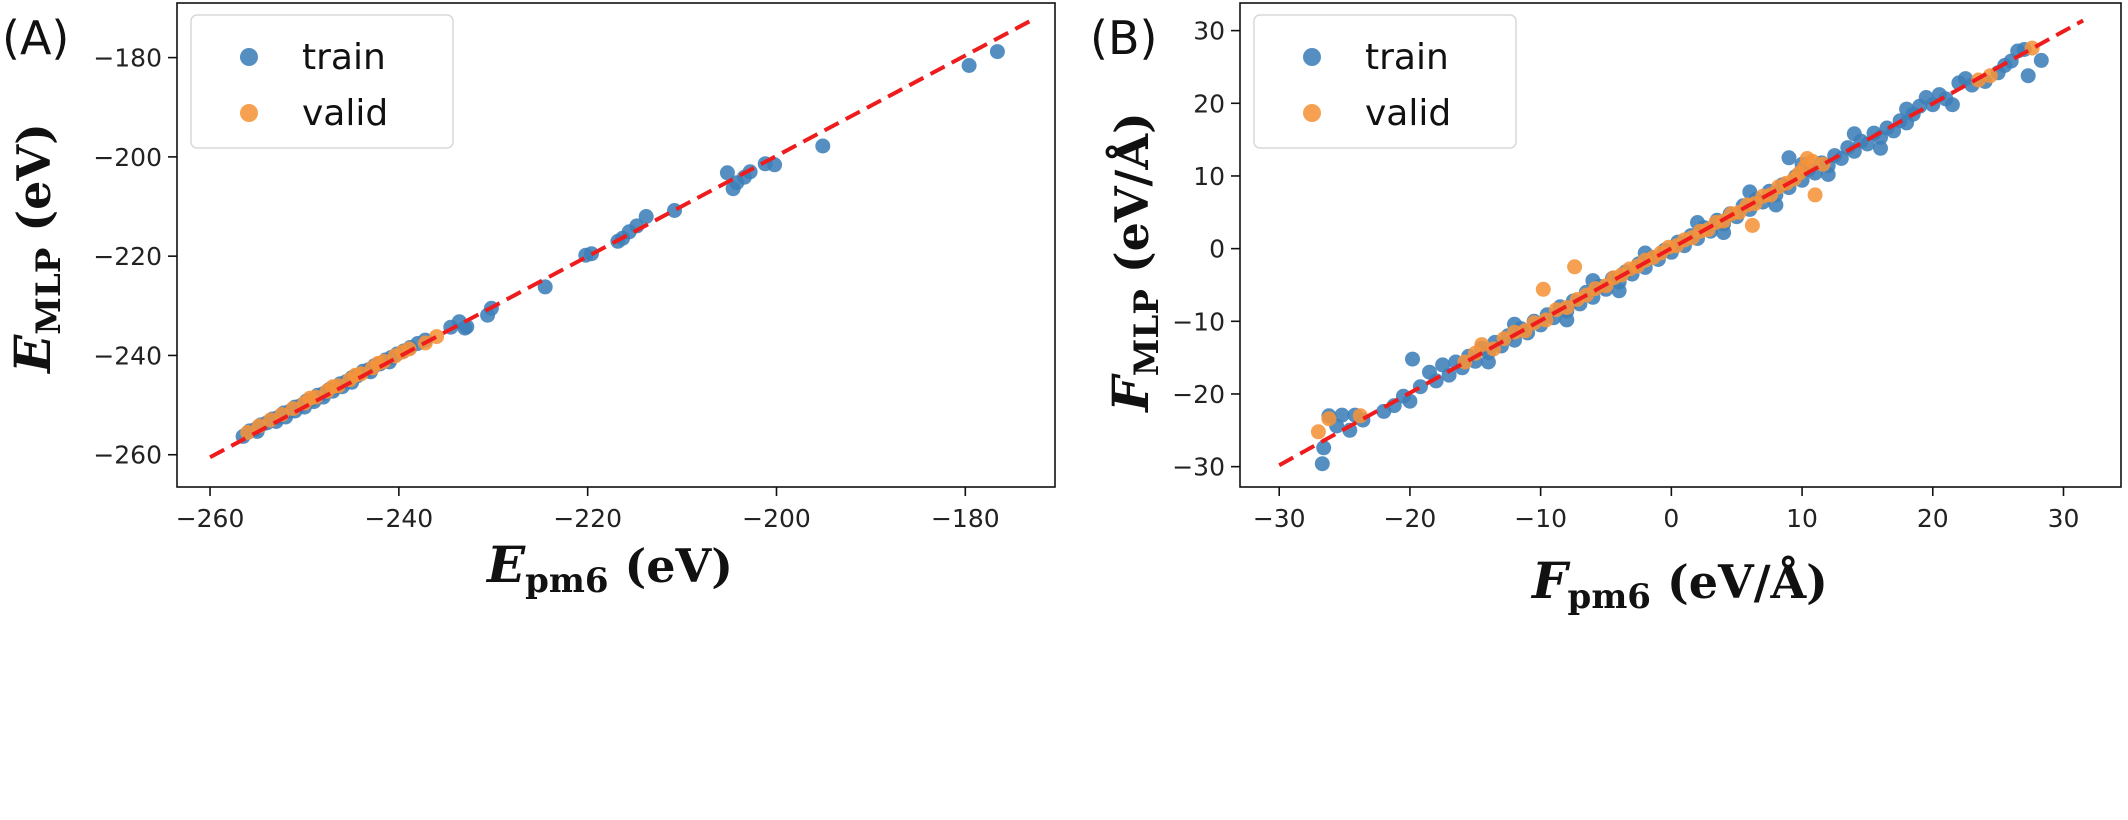  I want to click on panel-a-series-valid, so click(342, 384).